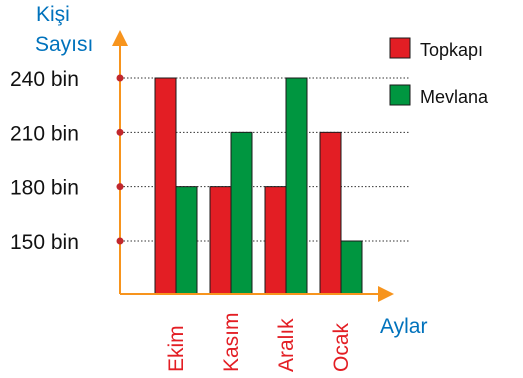 The image size is (523, 378). I want to click on y-axis-title-line1: Kişi, so click(53, 14).